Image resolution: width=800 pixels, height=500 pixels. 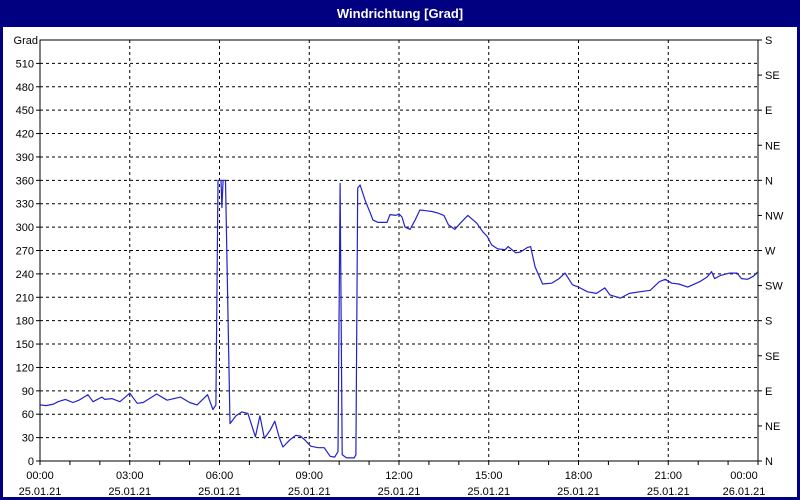 What do you see at coordinates (579, 476) in the screenshot?
I see `x-axis-time-label: 18:00` at bounding box center [579, 476].